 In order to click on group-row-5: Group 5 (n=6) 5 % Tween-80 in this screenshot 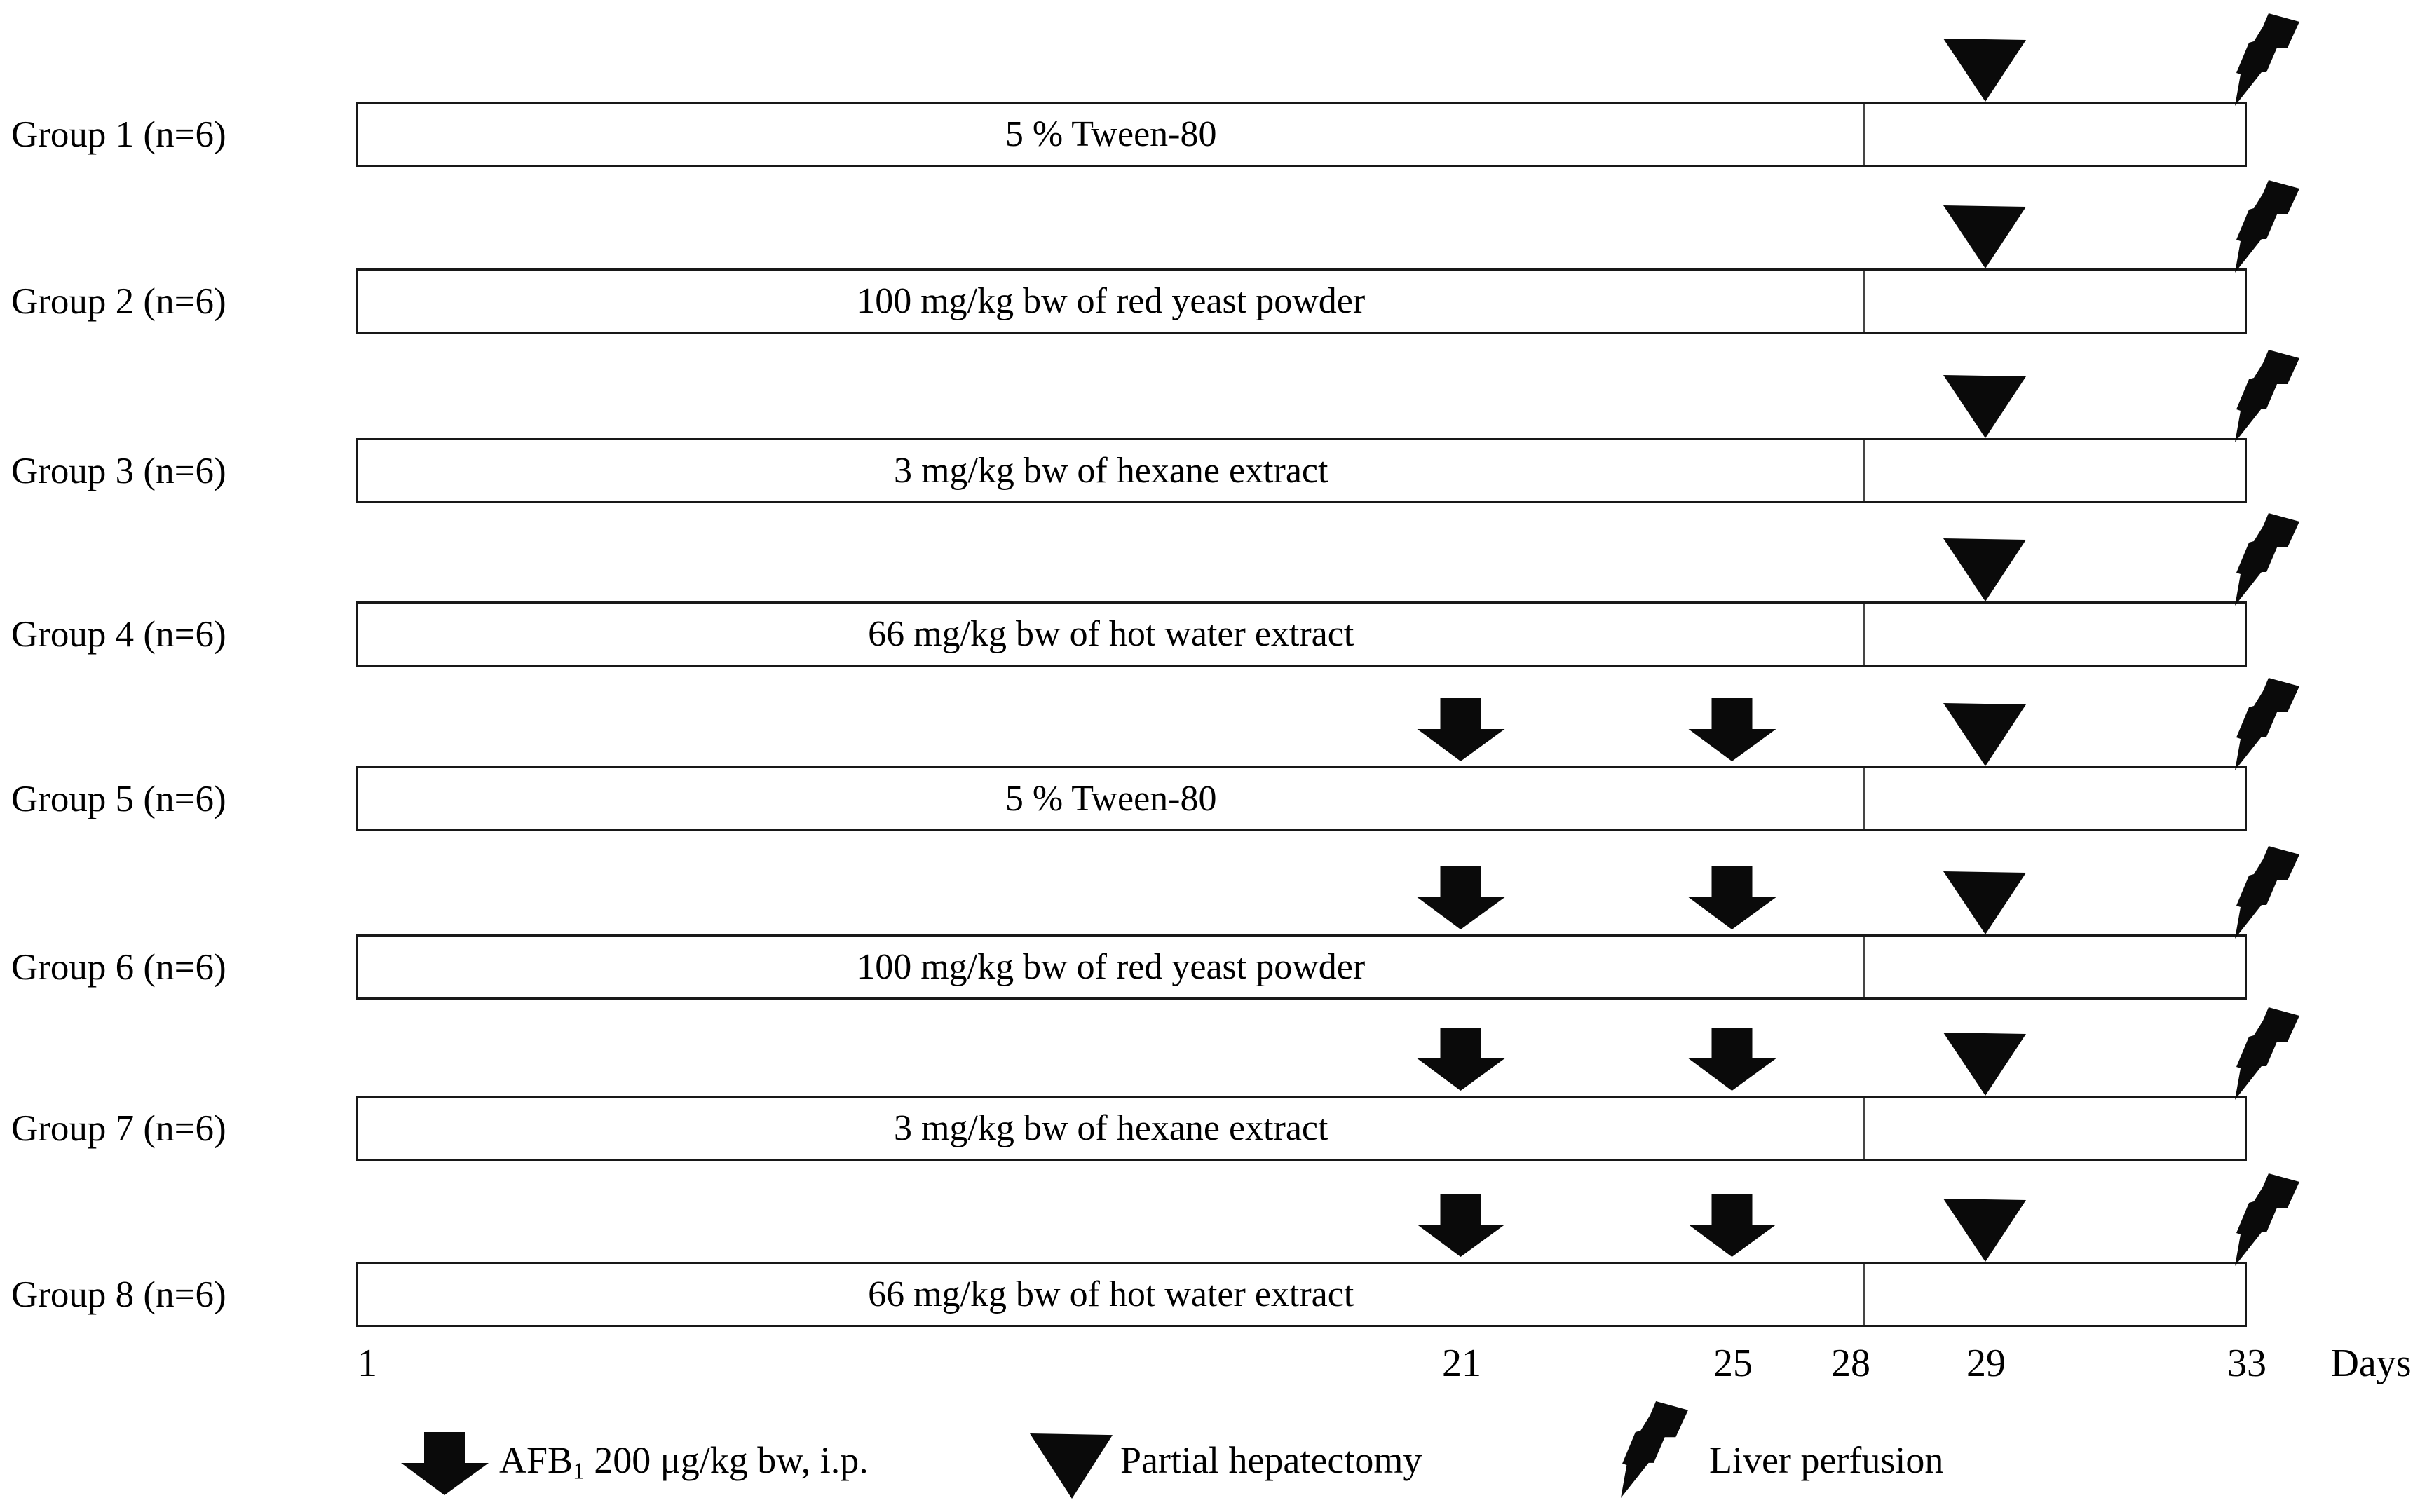, I will do `click(1210, 754)`.